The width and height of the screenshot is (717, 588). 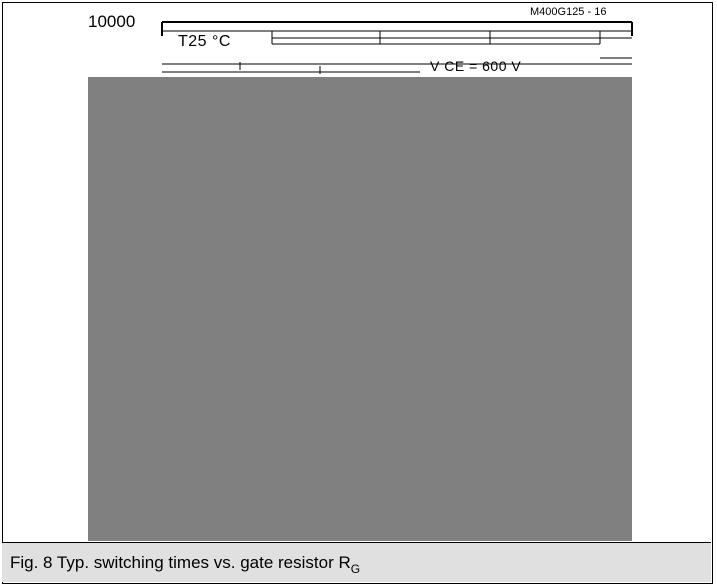 I want to click on plot-frame-top, so click(x=397, y=28).